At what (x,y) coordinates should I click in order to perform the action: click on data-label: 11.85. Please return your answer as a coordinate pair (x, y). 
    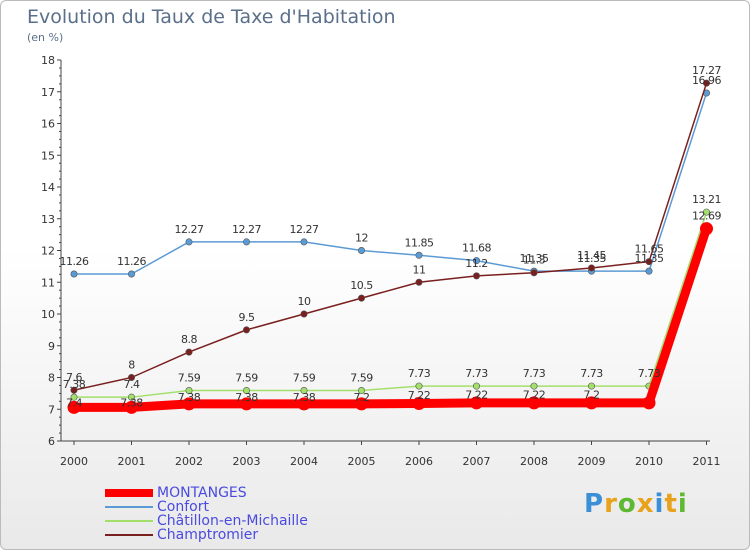
    Looking at the image, I should click on (419, 242).